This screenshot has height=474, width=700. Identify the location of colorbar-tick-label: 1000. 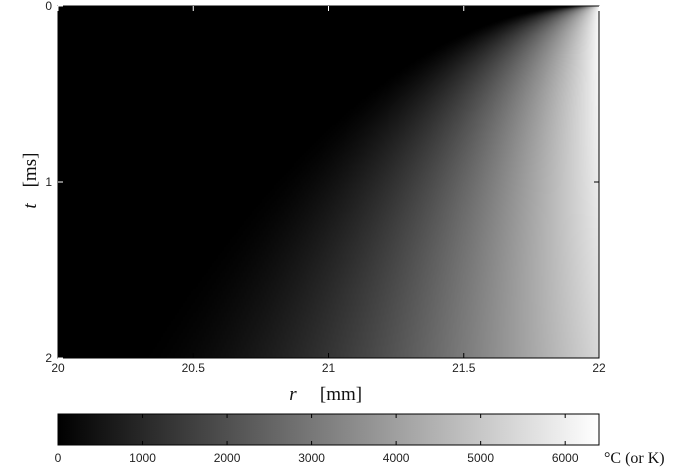
(142, 458).